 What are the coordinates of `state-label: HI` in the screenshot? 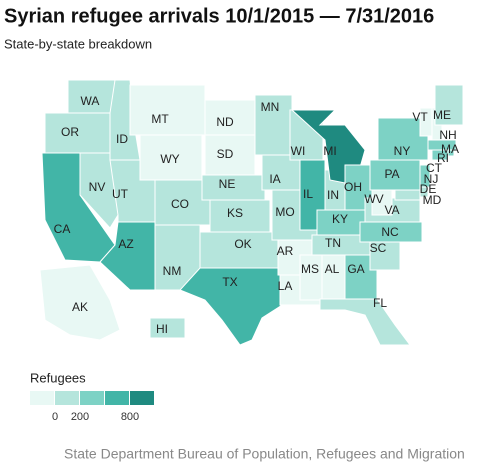 It's located at (162, 329).